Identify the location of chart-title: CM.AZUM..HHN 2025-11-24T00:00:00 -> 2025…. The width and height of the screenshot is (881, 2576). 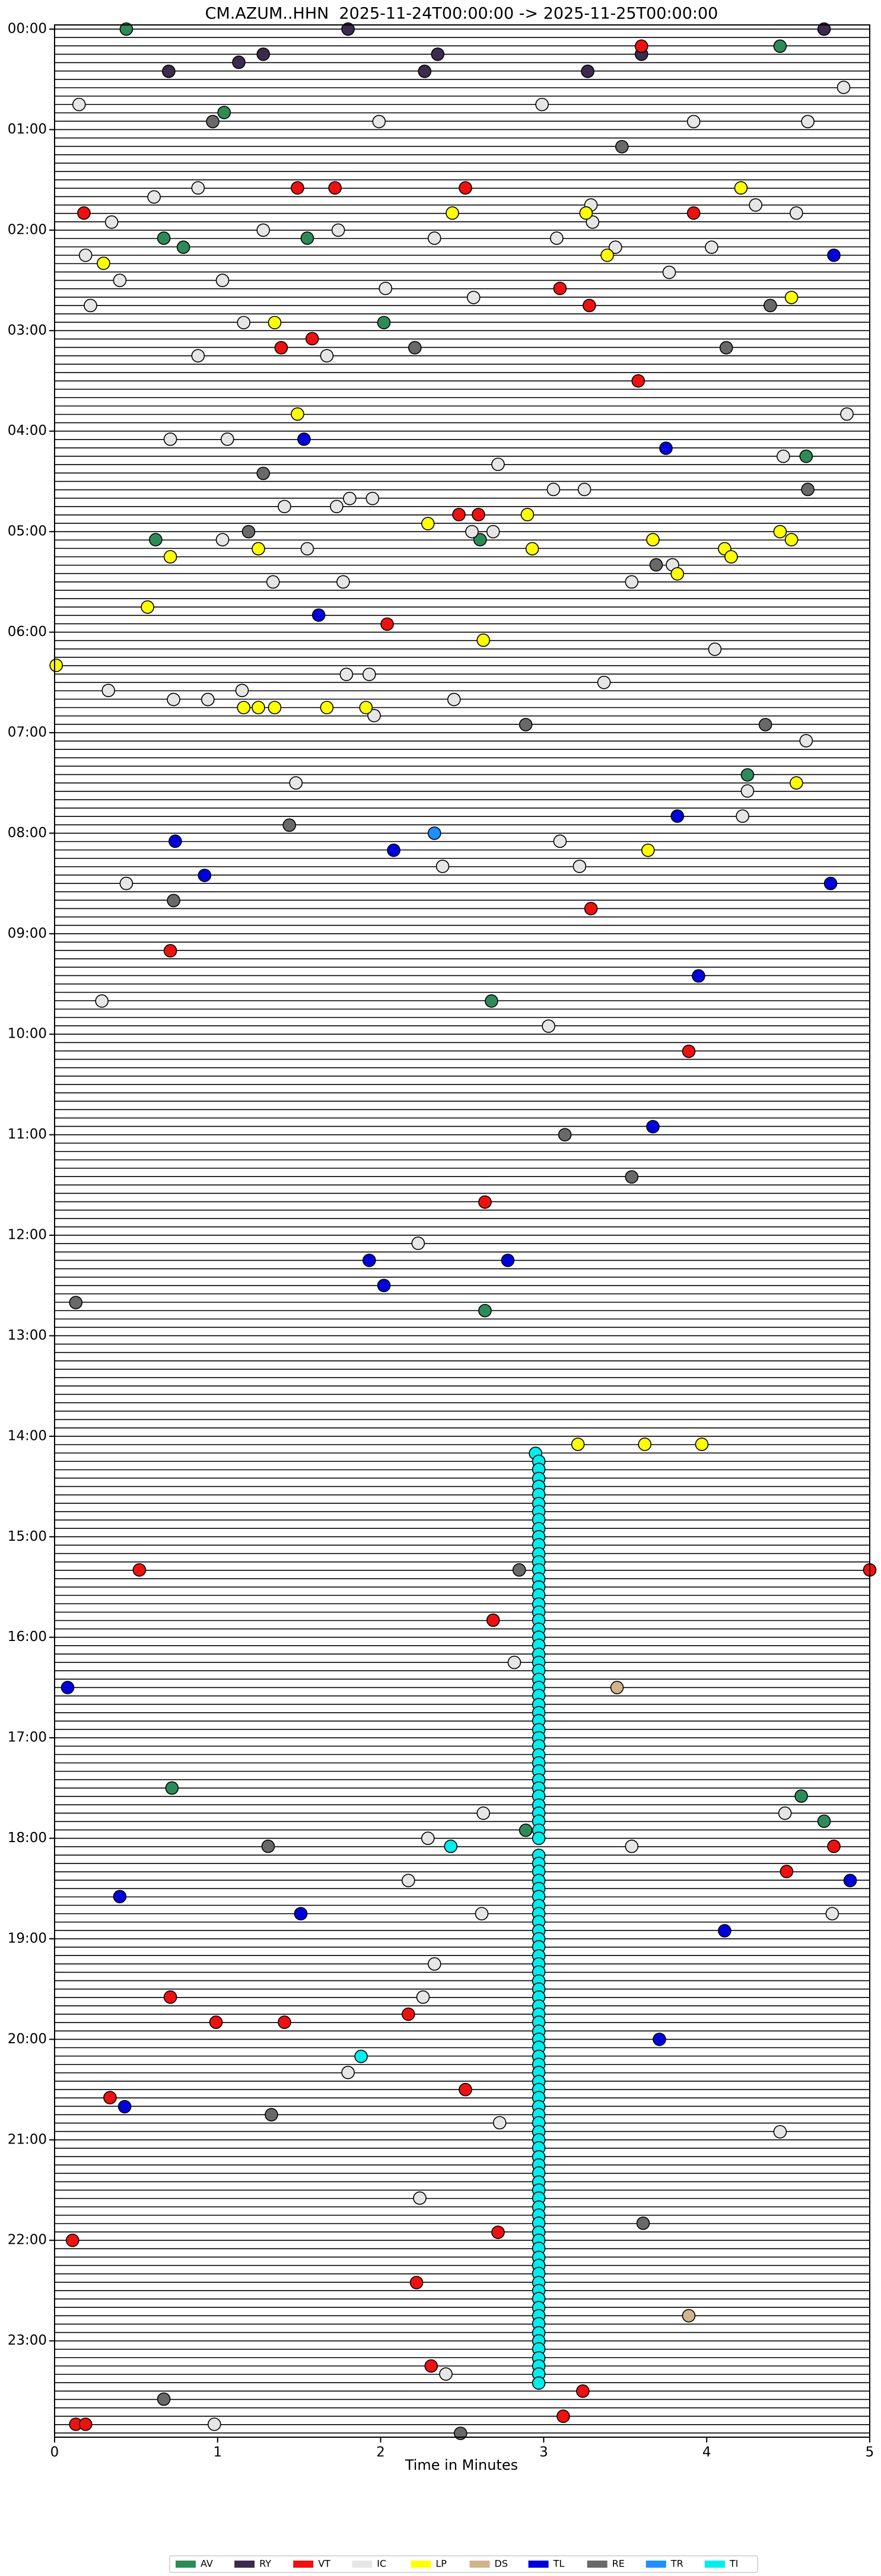
(462, 14).